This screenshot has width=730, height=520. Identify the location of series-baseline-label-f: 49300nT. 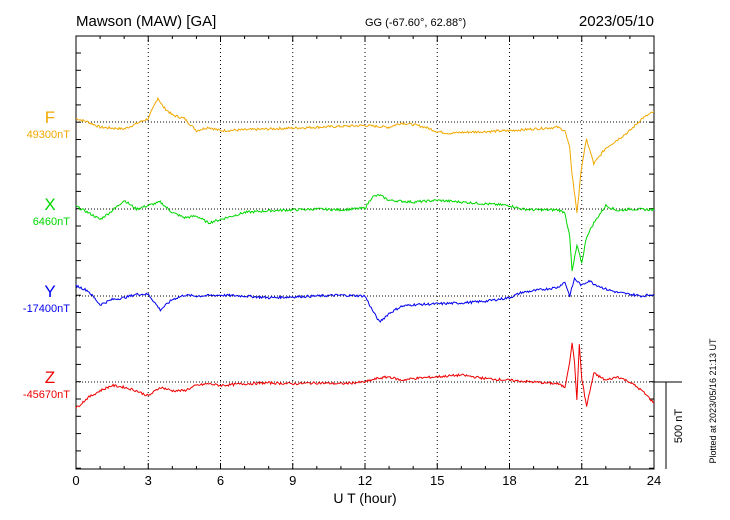
(49, 135).